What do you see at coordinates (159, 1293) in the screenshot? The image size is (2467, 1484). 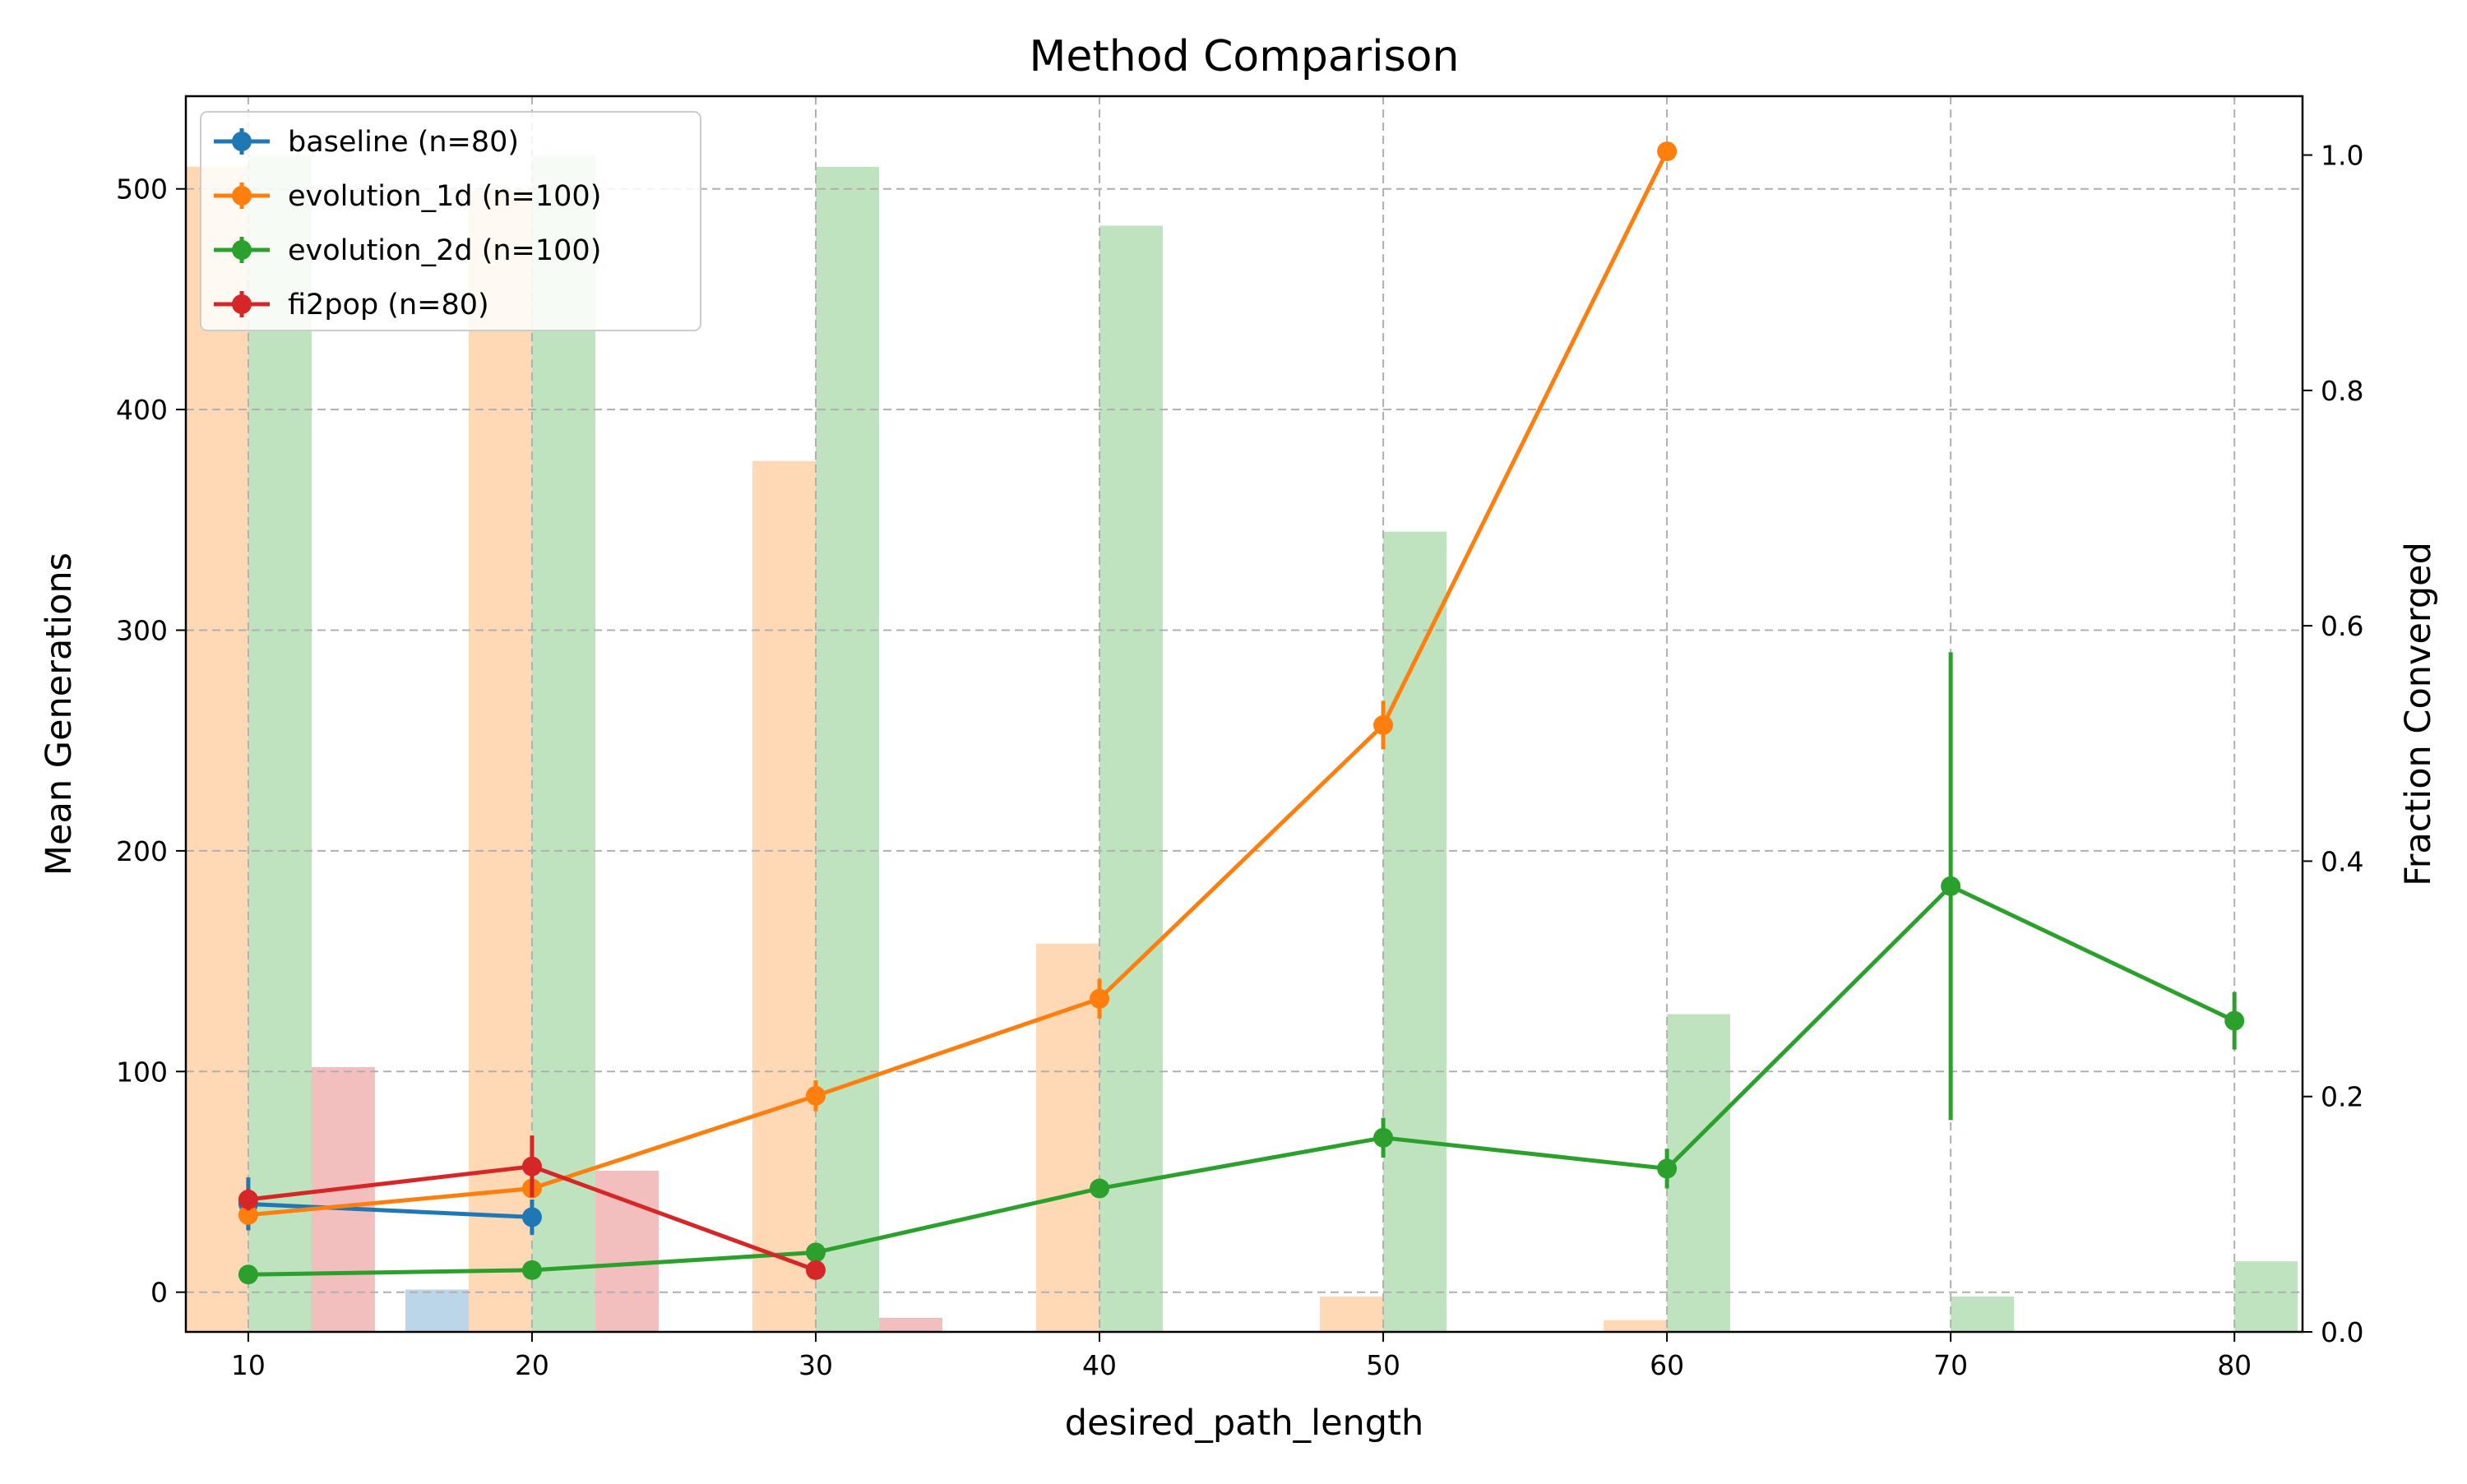 I see `y-tick-label: 0` at bounding box center [159, 1293].